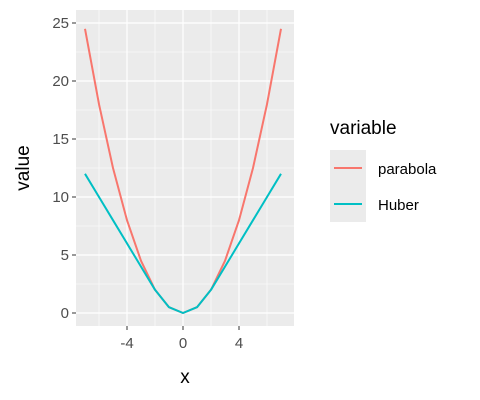 The width and height of the screenshot is (480, 400). What do you see at coordinates (23, 167) in the screenshot?
I see `y-axis-title: value` at bounding box center [23, 167].